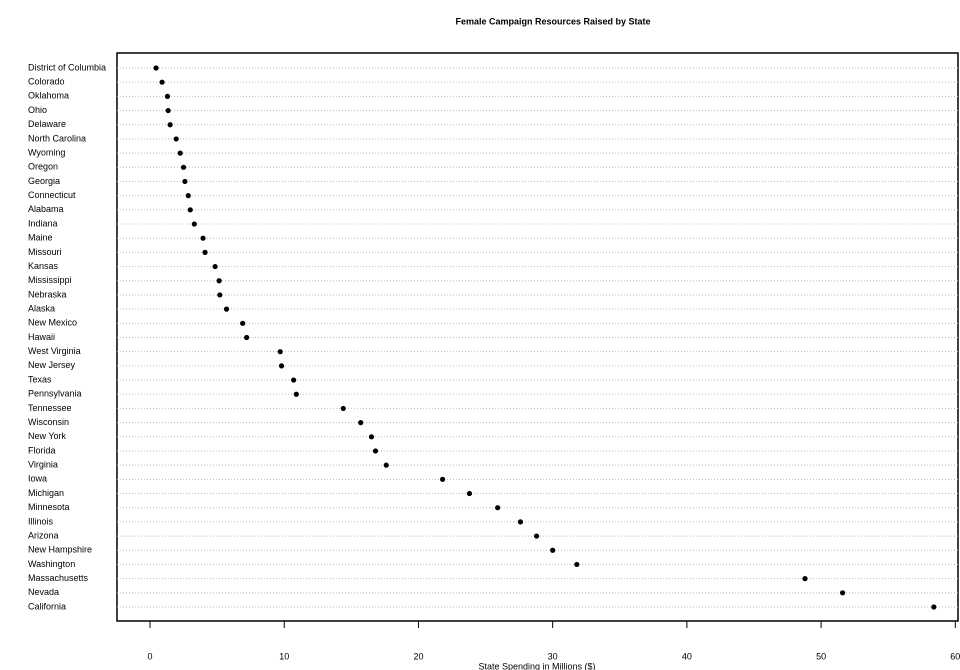  Describe the element at coordinates (41, 521) in the screenshot. I see `y-tick-label: Illinois` at that location.